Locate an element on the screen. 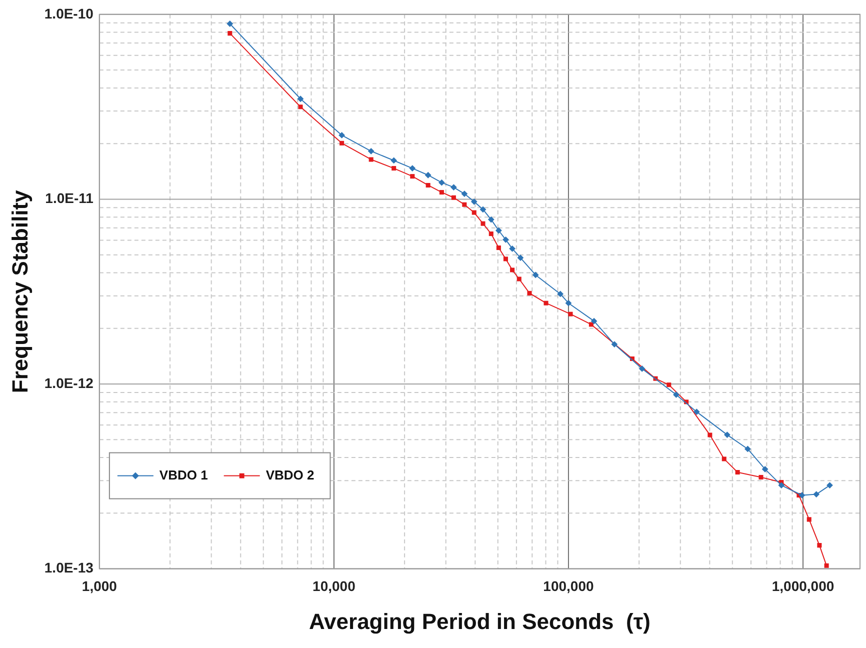 The image size is (866, 648). y-axis-title: Frequency Stability is located at coordinates (19, 291).